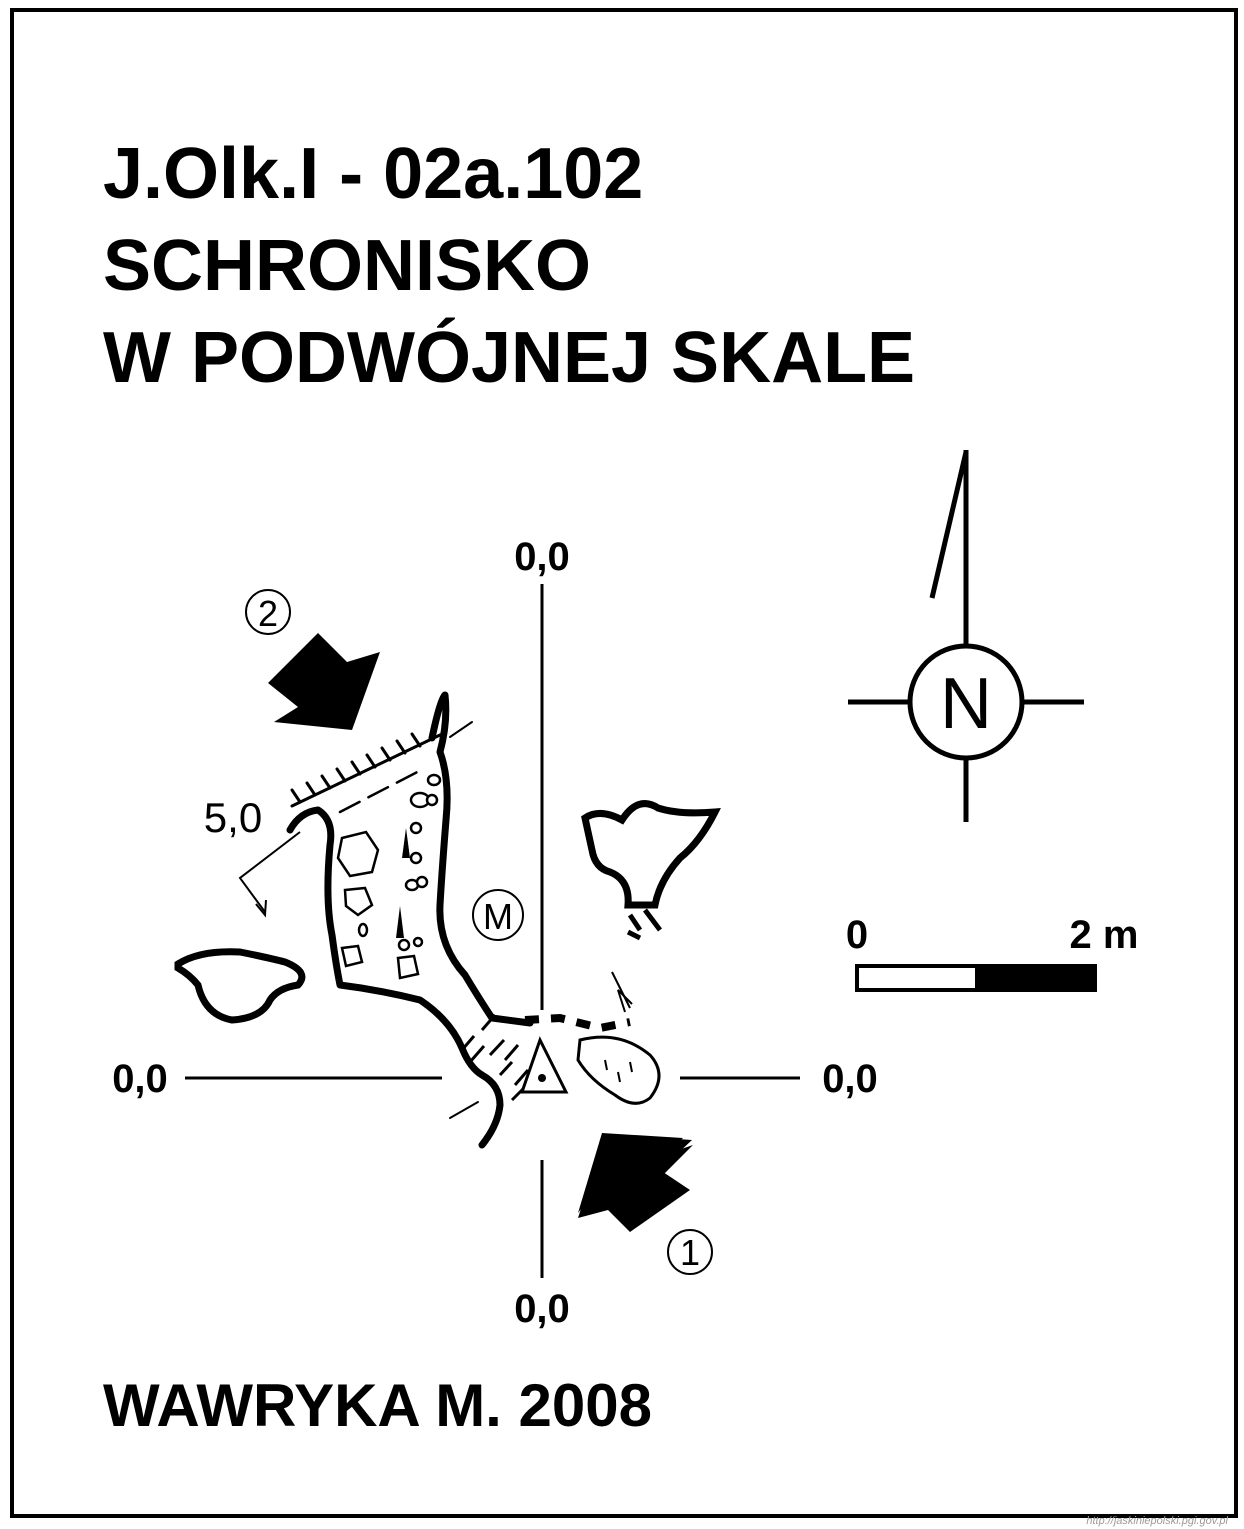 The width and height of the screenshot is (1244, 1529). I want to click on cave-debris, so click(389, 876).